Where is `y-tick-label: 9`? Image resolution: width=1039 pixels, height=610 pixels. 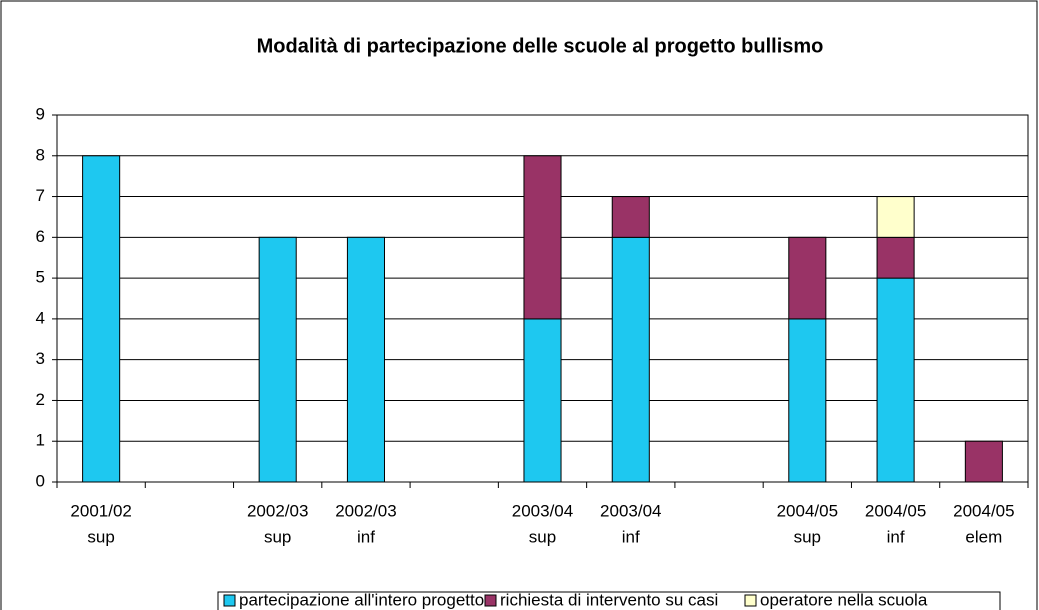 y-tick-label: 9 is located at coordinates (40, 113).